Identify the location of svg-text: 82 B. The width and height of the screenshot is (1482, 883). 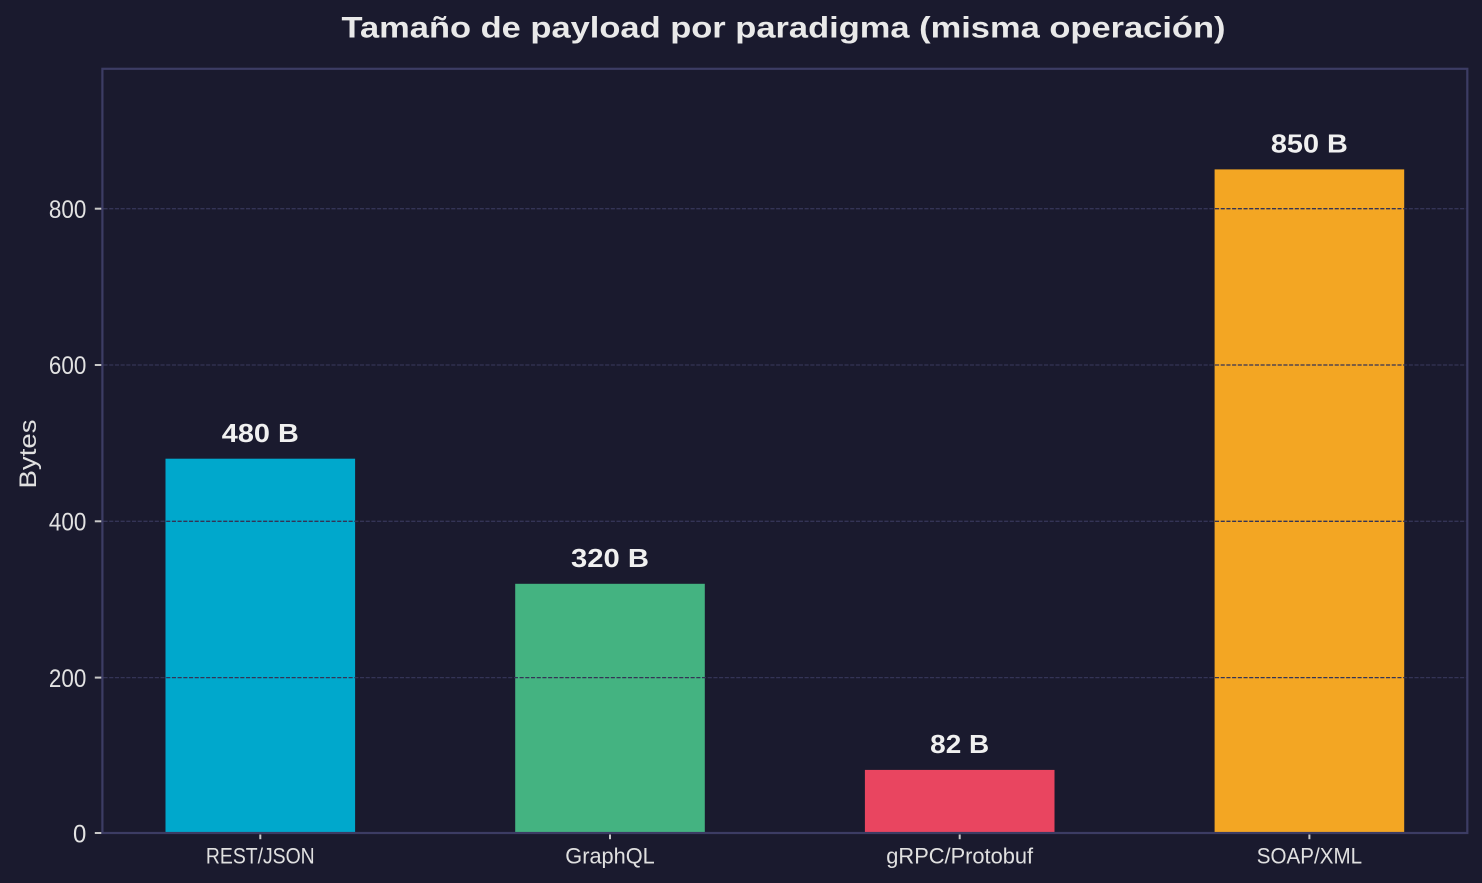
(959, 745).